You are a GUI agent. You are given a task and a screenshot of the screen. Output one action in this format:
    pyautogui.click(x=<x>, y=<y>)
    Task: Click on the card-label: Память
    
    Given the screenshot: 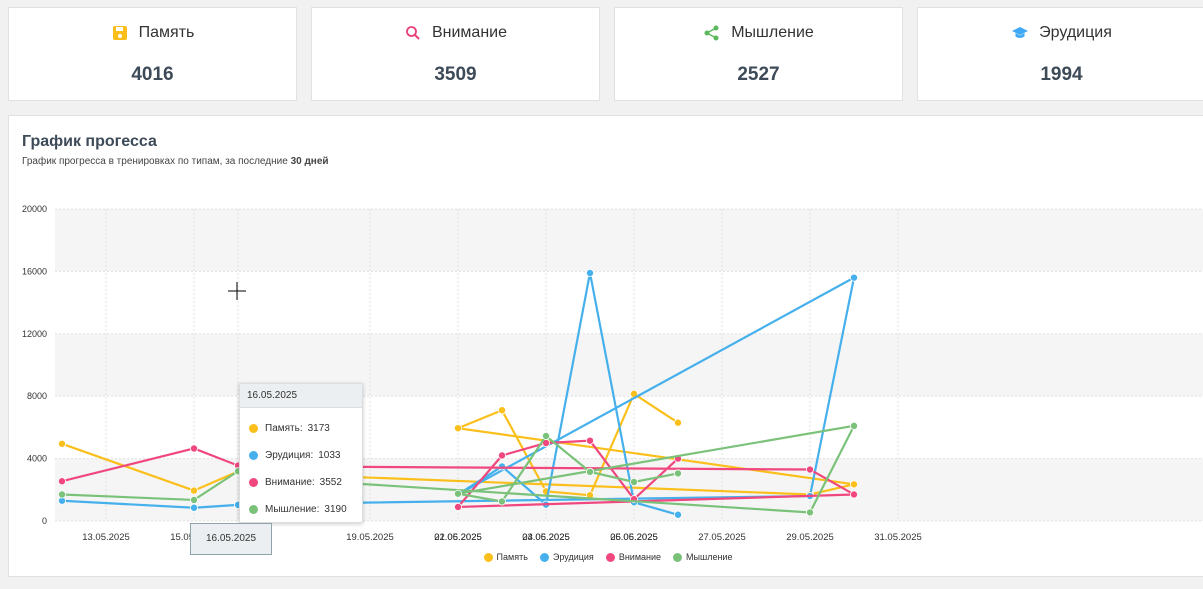 What is the action you would take?
    pyautogui.click(x=166, y=32)
    